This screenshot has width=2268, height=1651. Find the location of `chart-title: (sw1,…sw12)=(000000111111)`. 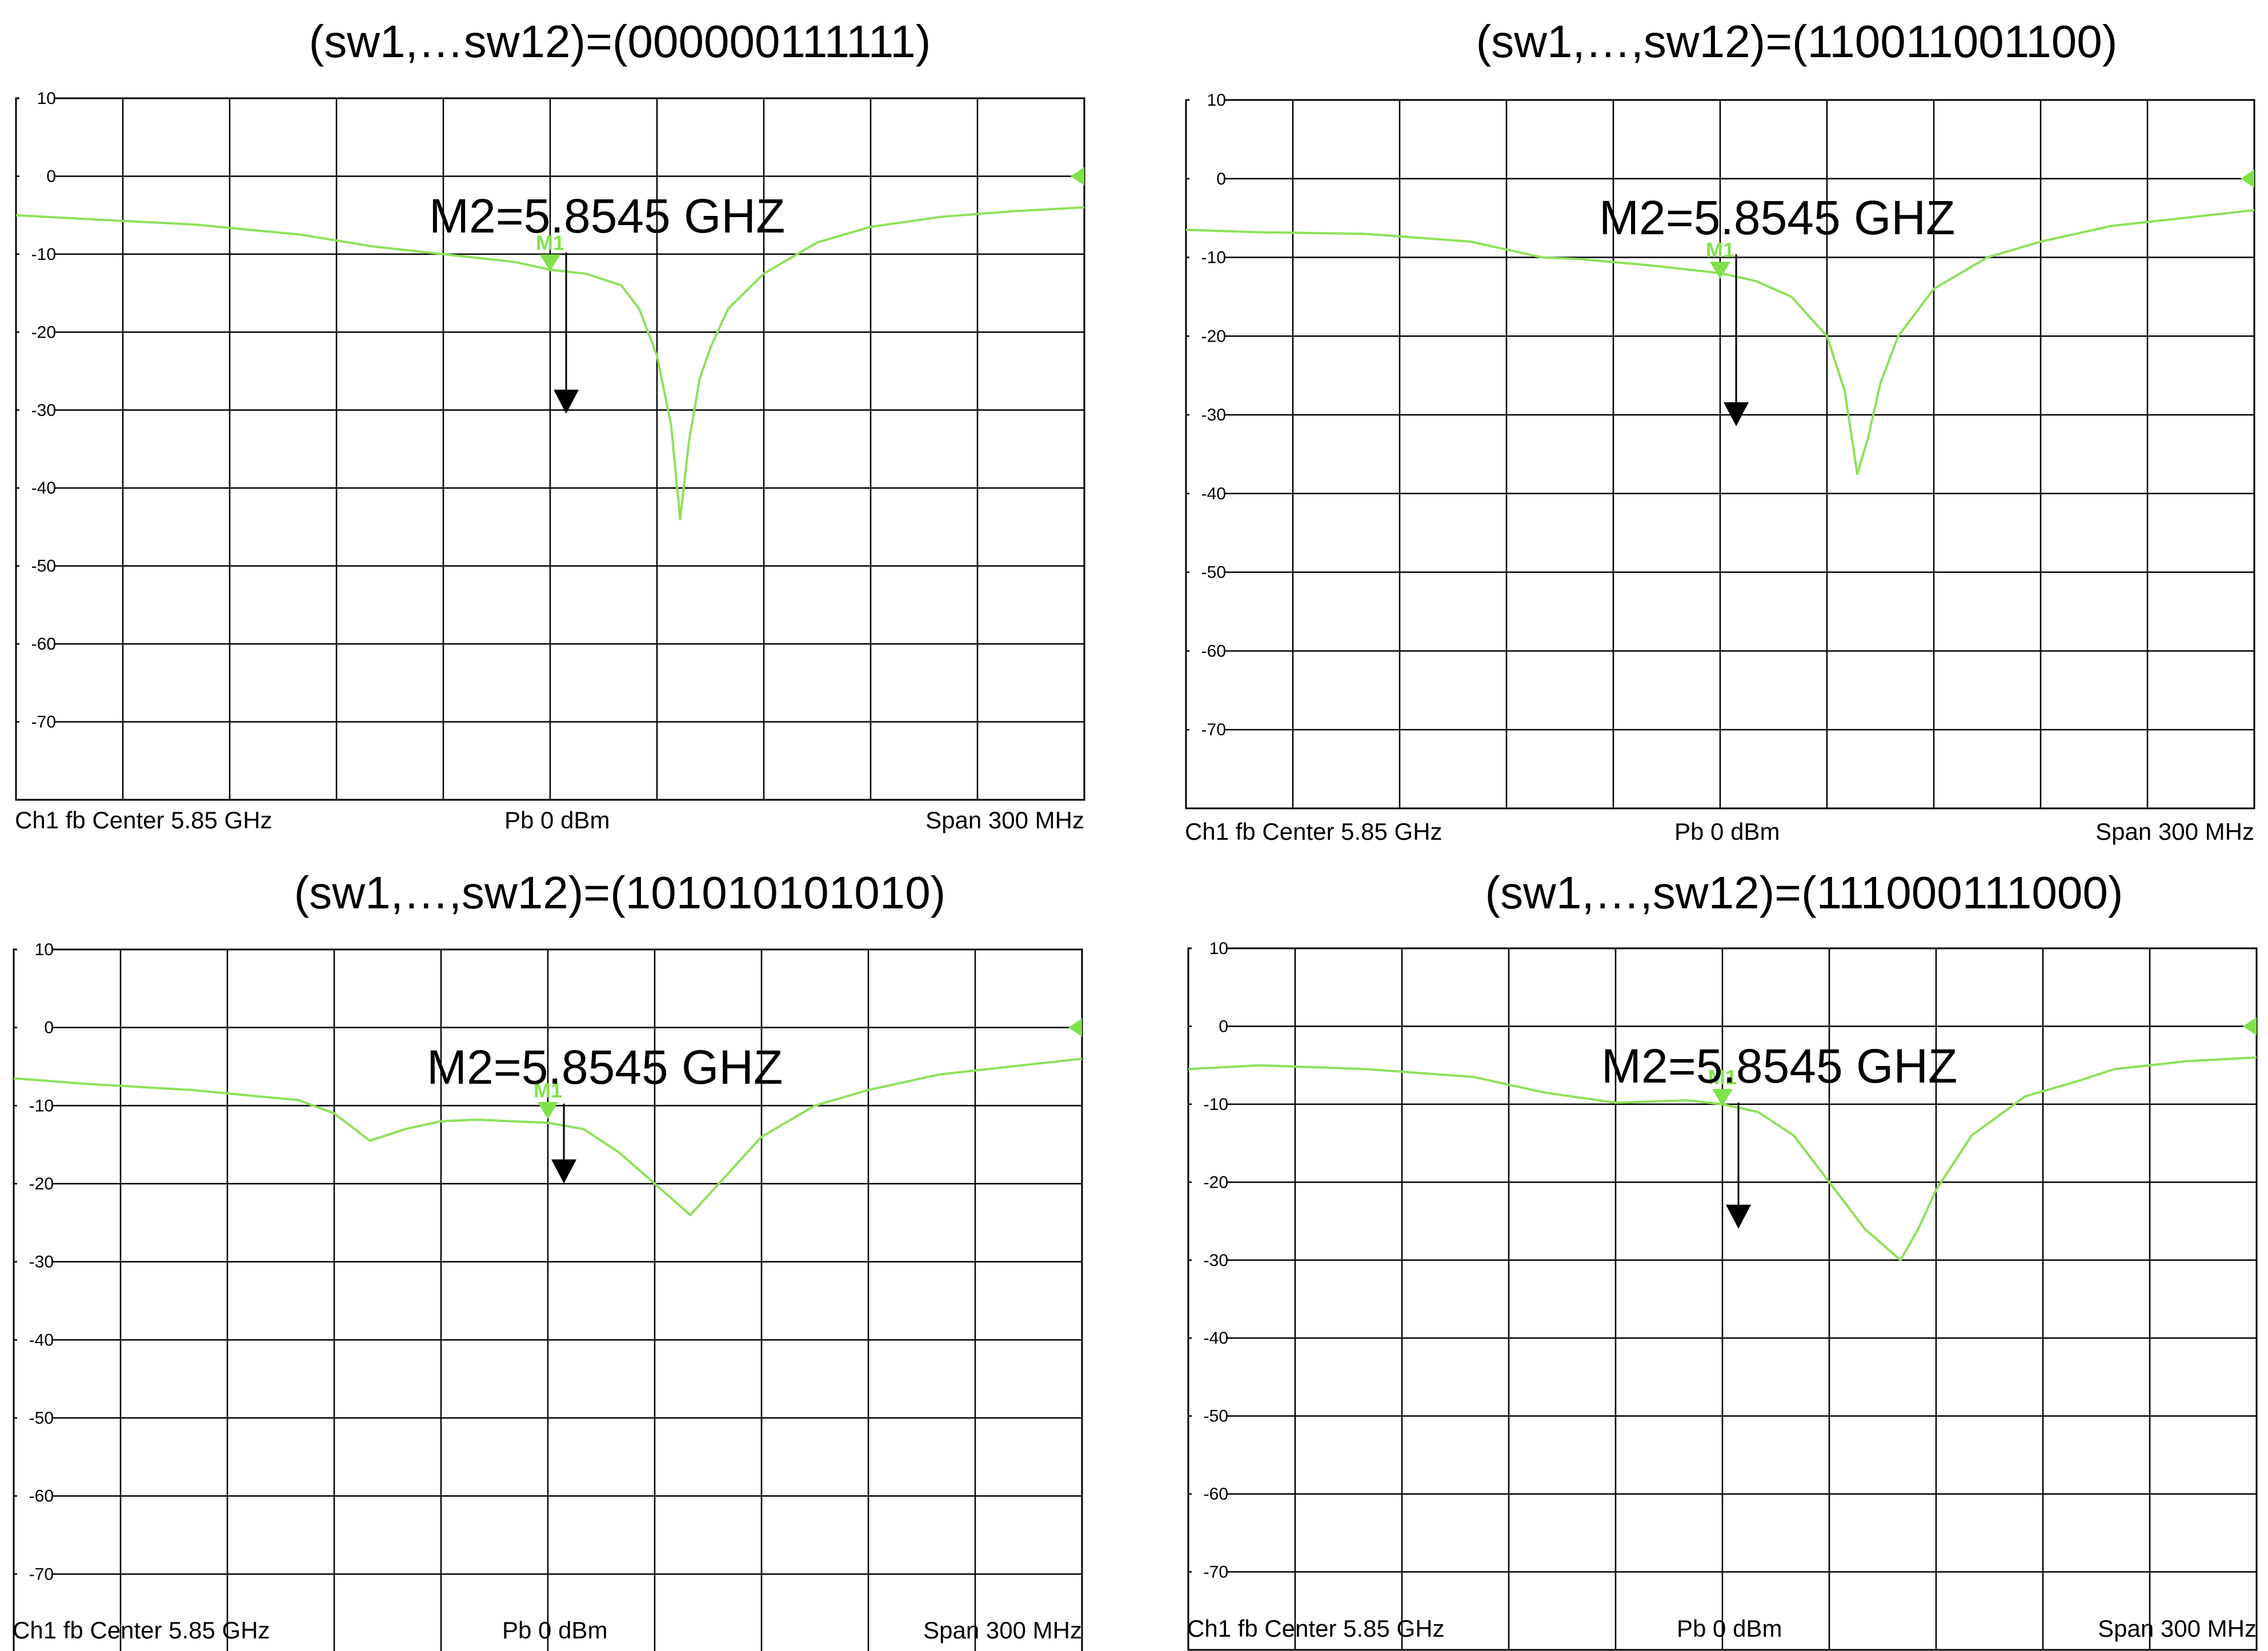

chart-title: (sw1,…sw12)=(000000111111) is located at coordinates (620, 41).